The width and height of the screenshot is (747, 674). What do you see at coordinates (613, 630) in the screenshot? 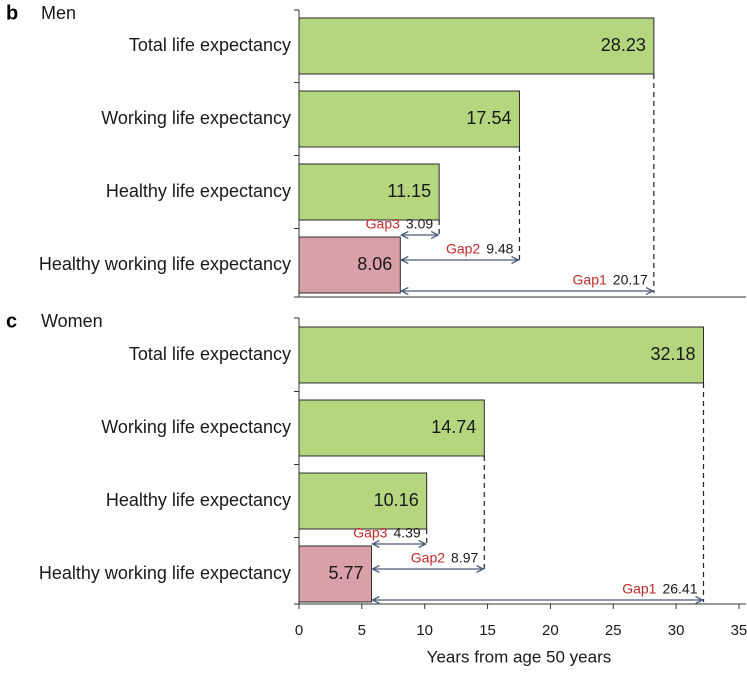
I see `x-tick-label: 25` at bounding box center [613, 630].